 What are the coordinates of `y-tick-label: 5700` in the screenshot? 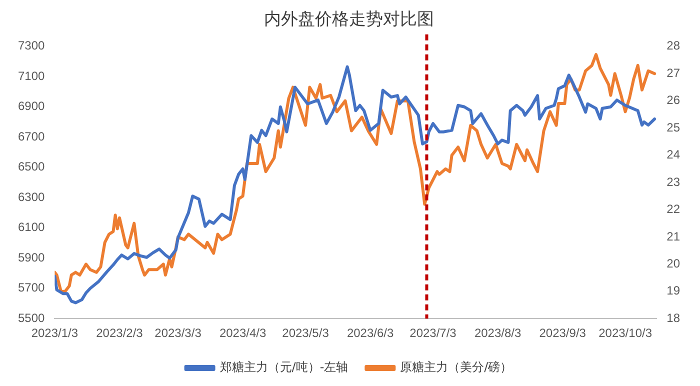 It's located at (32, 287).